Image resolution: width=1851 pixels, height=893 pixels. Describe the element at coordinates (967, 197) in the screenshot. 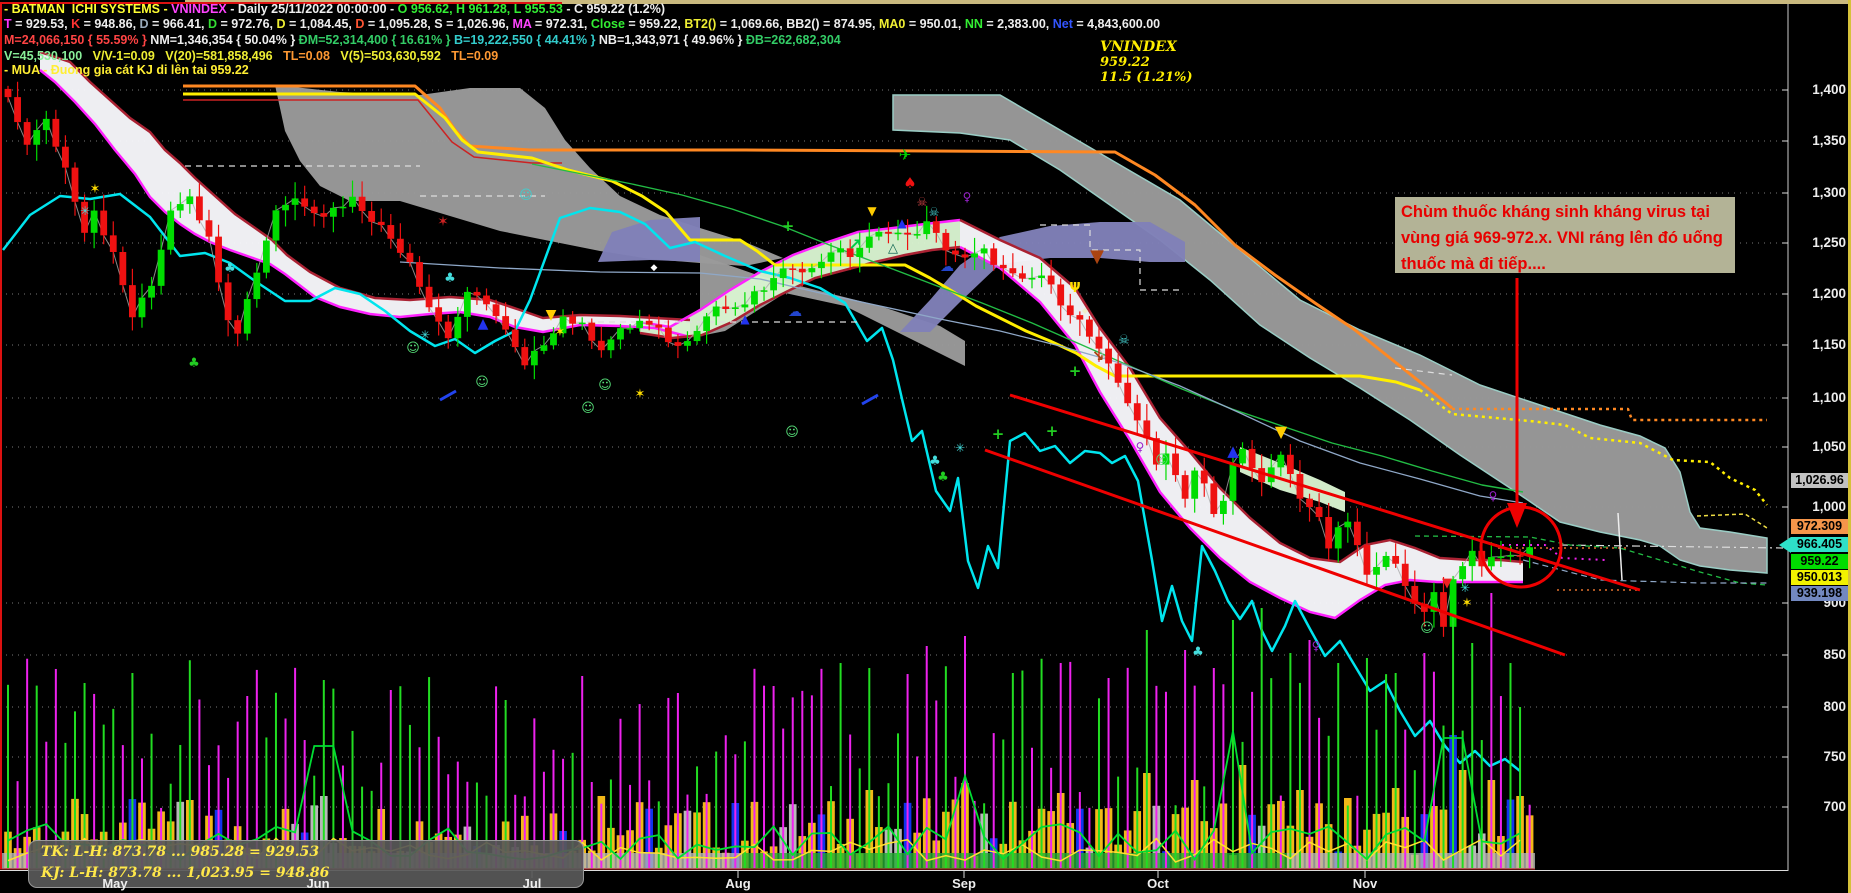

I see `female-icon: ♀` at that location.